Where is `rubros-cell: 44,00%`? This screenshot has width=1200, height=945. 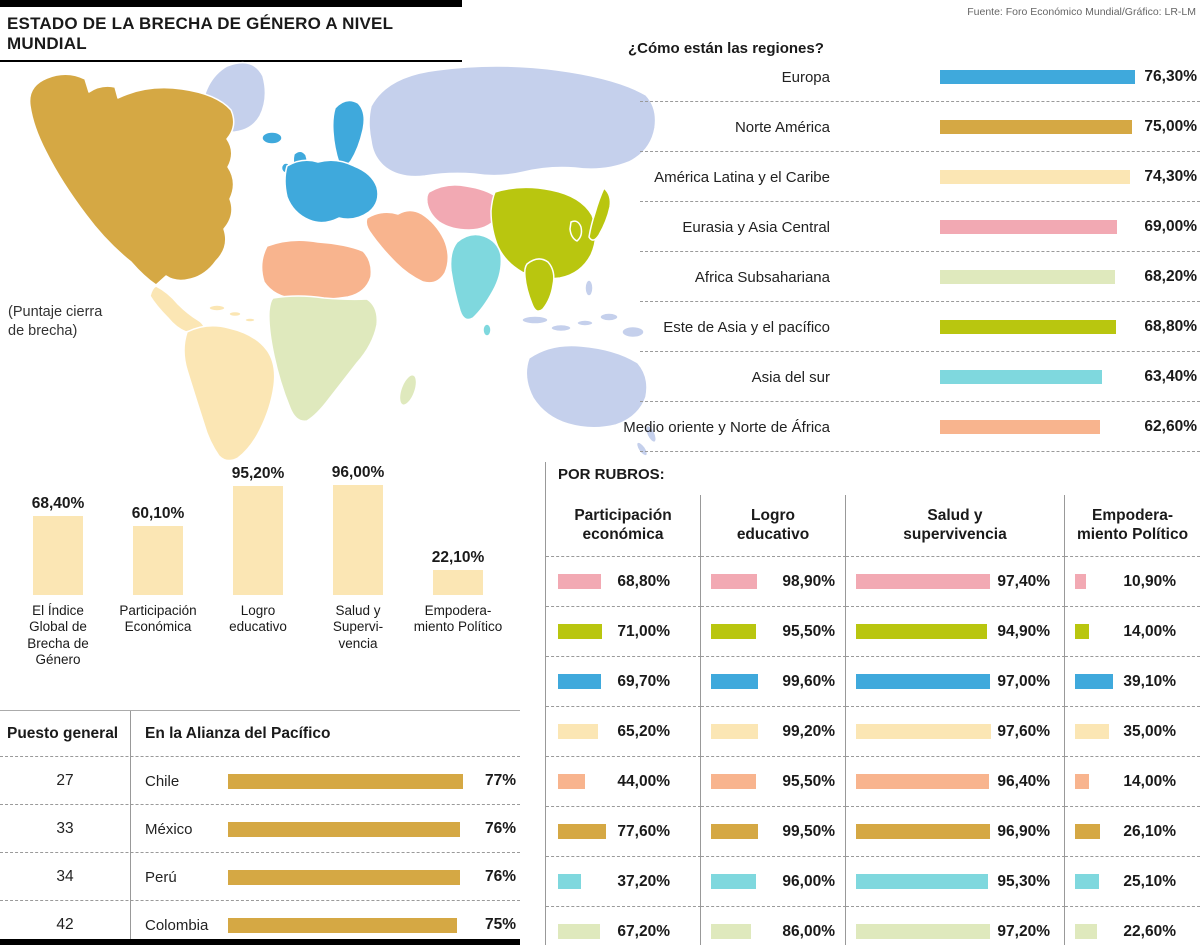
rubros-cell: 44,00% is located at coordinates (623, 782).